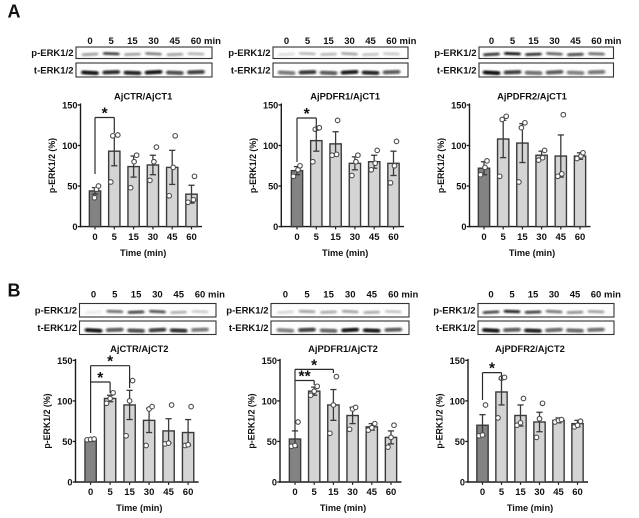  Describe the element at coordinates (14, 12) in the screenshot. I see `svg-text: A` at that location.